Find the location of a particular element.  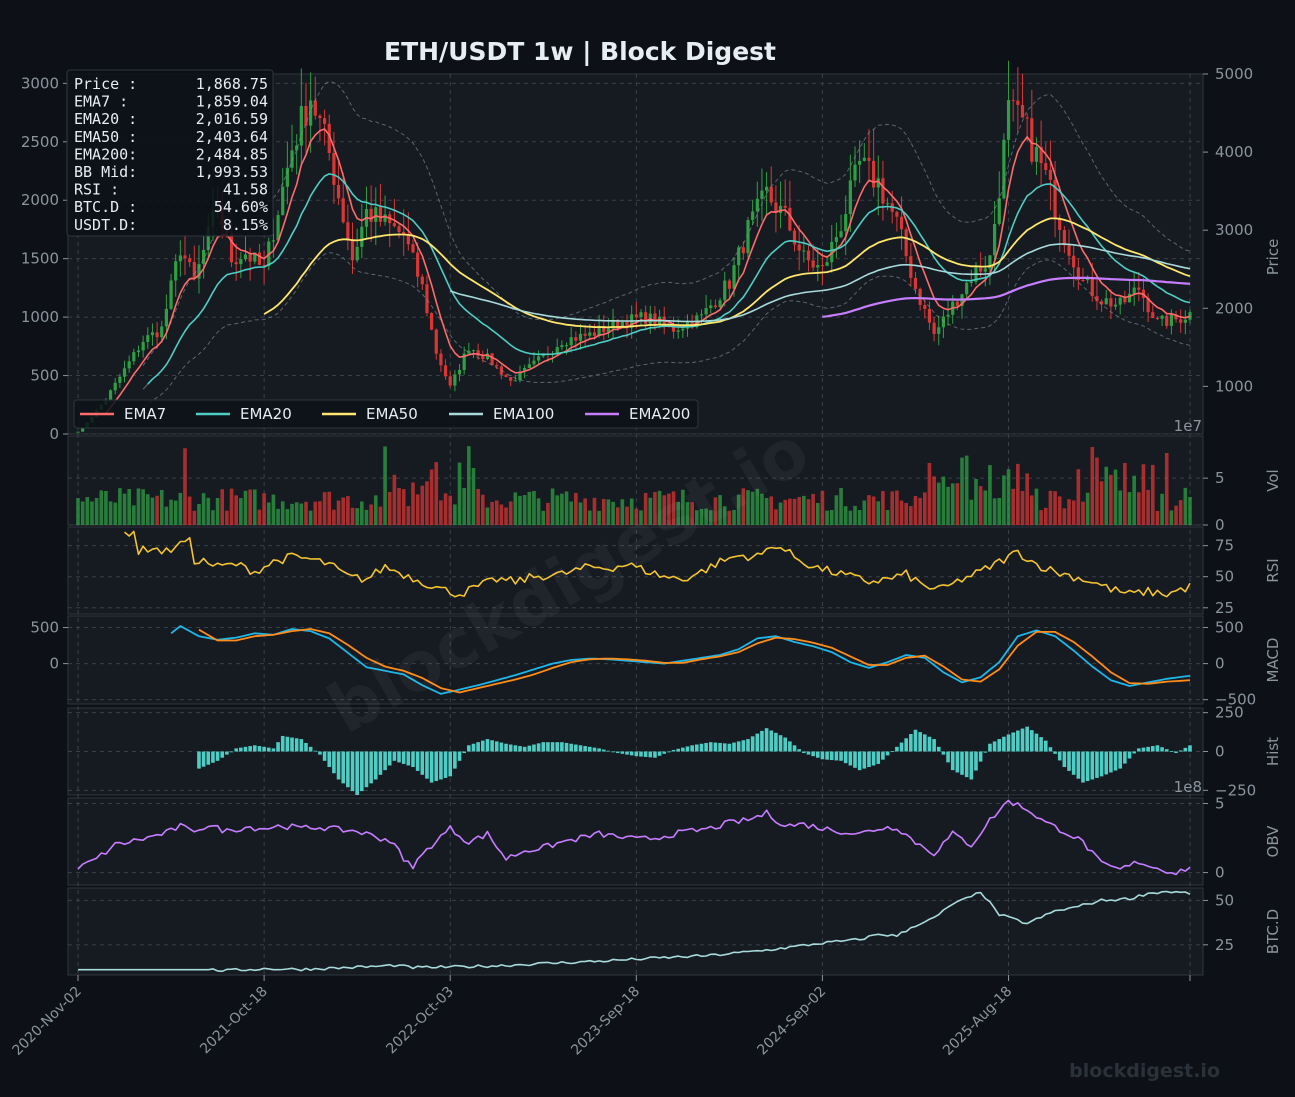

bollinger-lower is located at coordinates (666, 330).